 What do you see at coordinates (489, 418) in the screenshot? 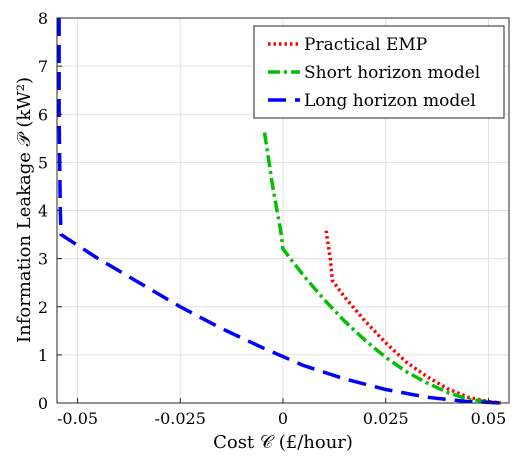
I see `x-tick-label: 0.05` at bounding box center [489, 418].